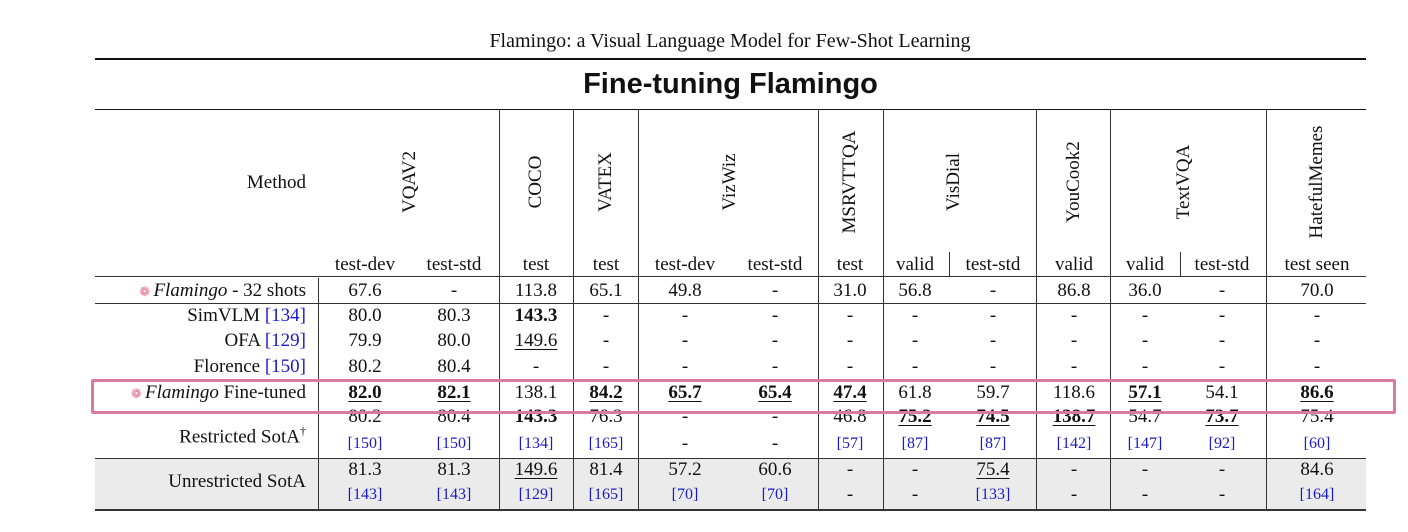 The height and width of the screenshot is (532, 1408). I want to click on table-cell: 84.6, so click(1317, 469).